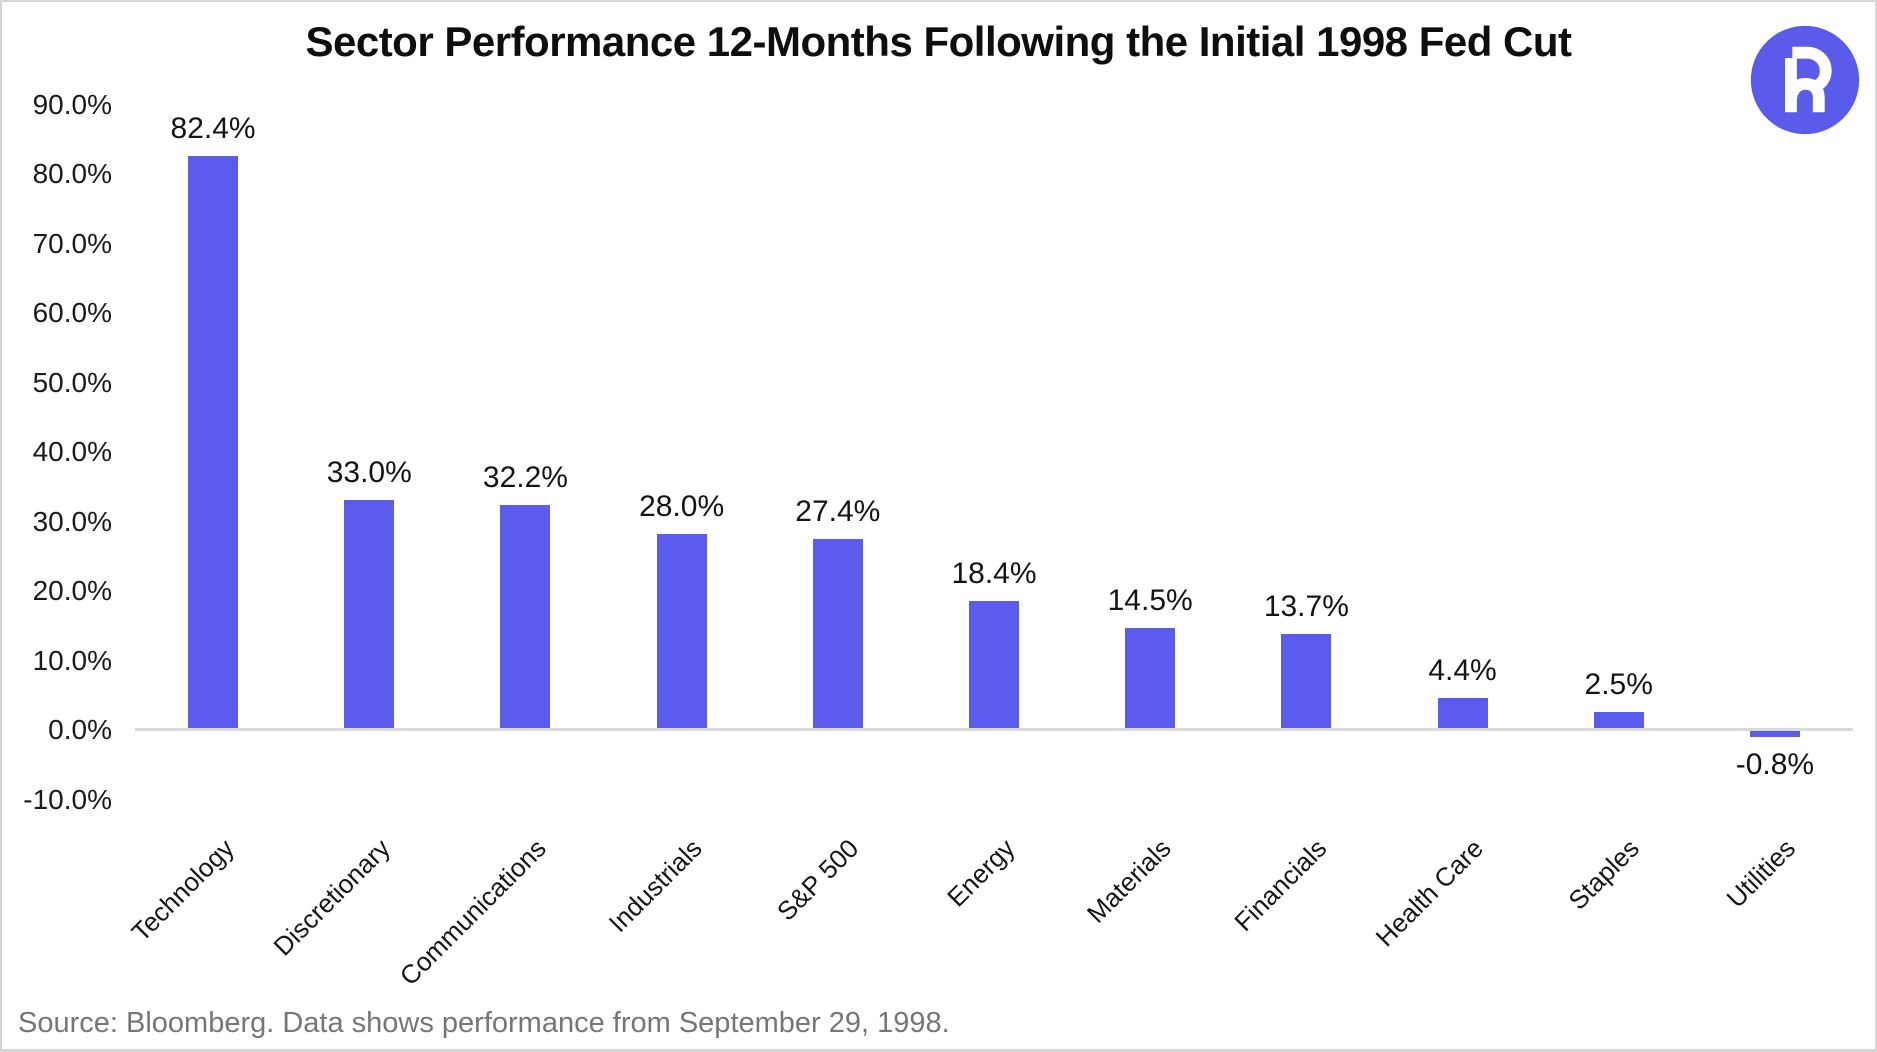 The image size is (1877, 1052). What do you see at coordinates (72, 104) in the screenshot?
I see `y-tick-label-90: 90.0%` at bounding box center [72, 104].